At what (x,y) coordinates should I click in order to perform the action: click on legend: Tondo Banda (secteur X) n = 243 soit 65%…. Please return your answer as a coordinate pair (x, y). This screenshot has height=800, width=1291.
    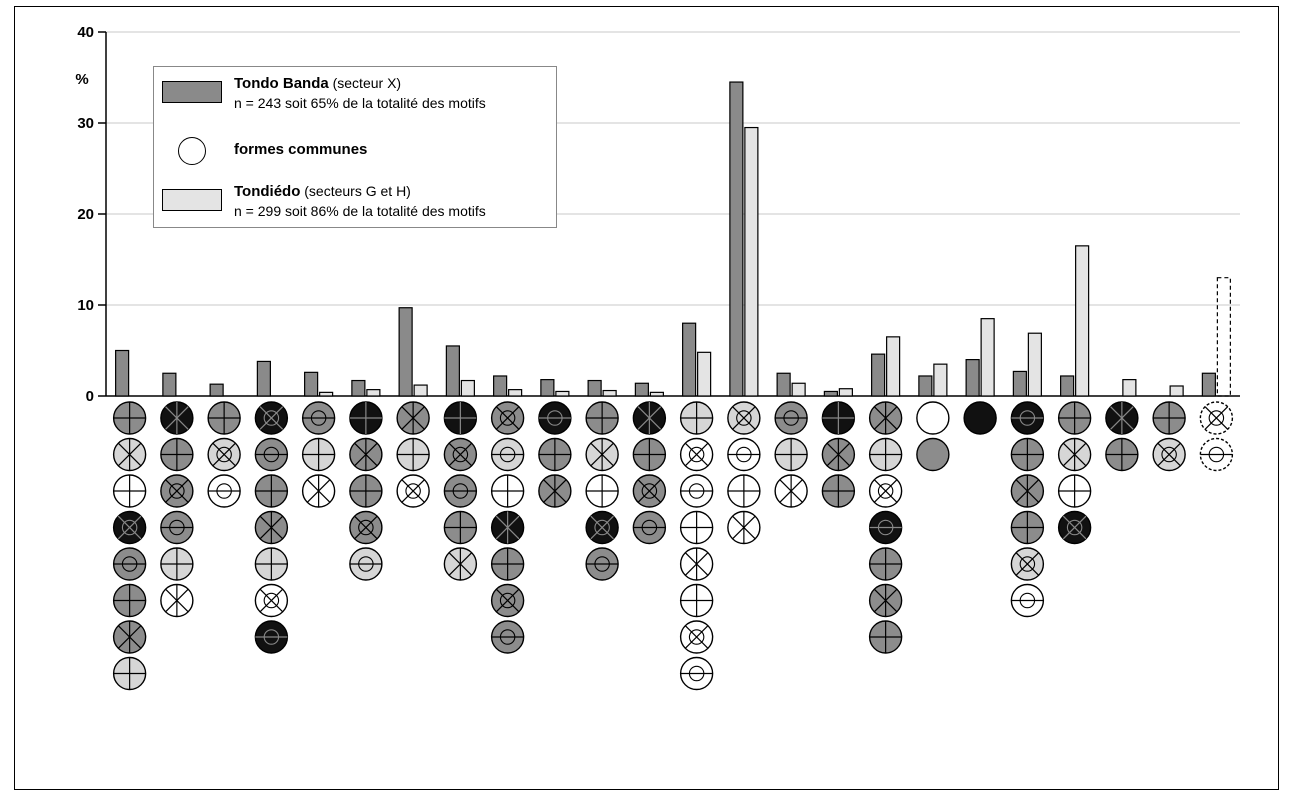
    Looking at the image, I should click on (355, 147).